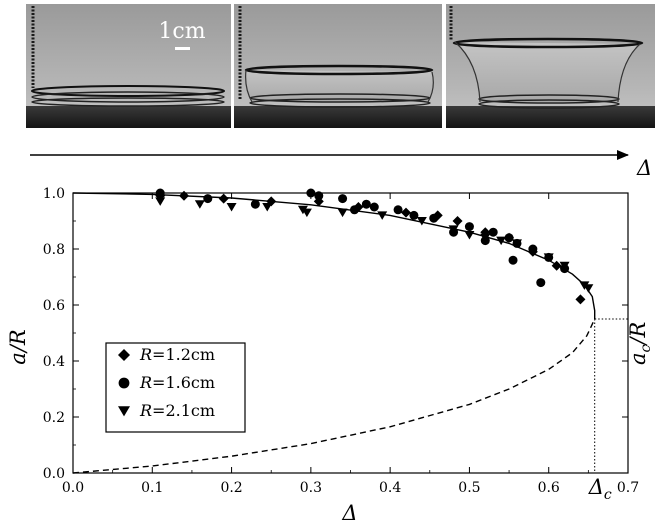 This screenshot has height=527, width=658. Describe the element at coordinates (349, 513) in the screenshot. I see `x-axis-label: Δ` at that location.